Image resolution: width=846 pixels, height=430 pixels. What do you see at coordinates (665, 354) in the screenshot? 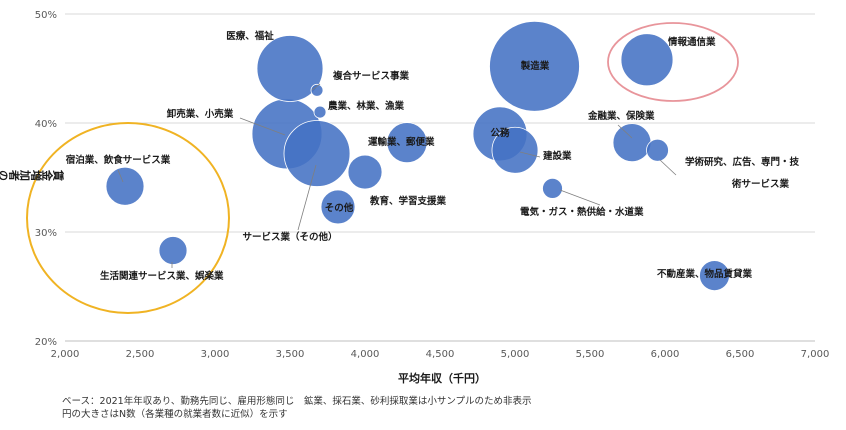
I see `x-tick-label: 6,000` at bounding box center [665, 354].